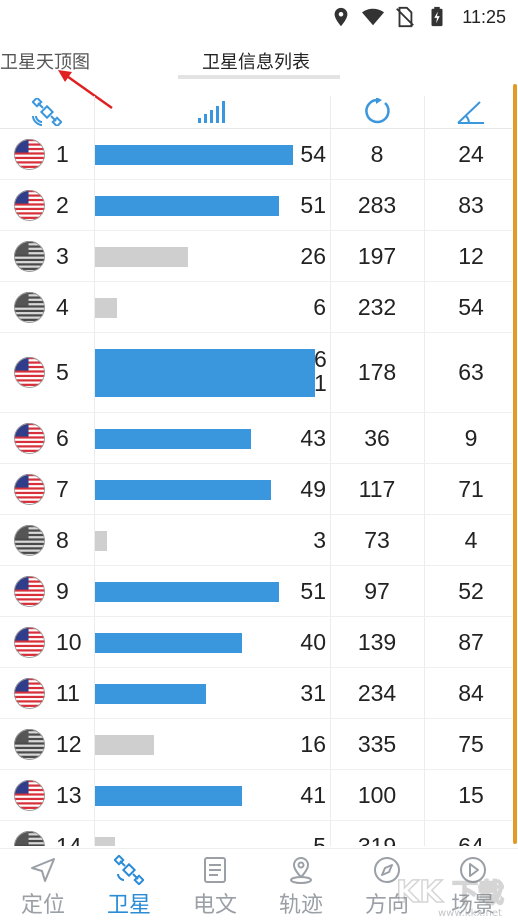 The height and width of the screenshot is (920, 518). Describe the element at coordinates (62, 590) in the screenshot. I see `satellite-prn: 9` at that location.